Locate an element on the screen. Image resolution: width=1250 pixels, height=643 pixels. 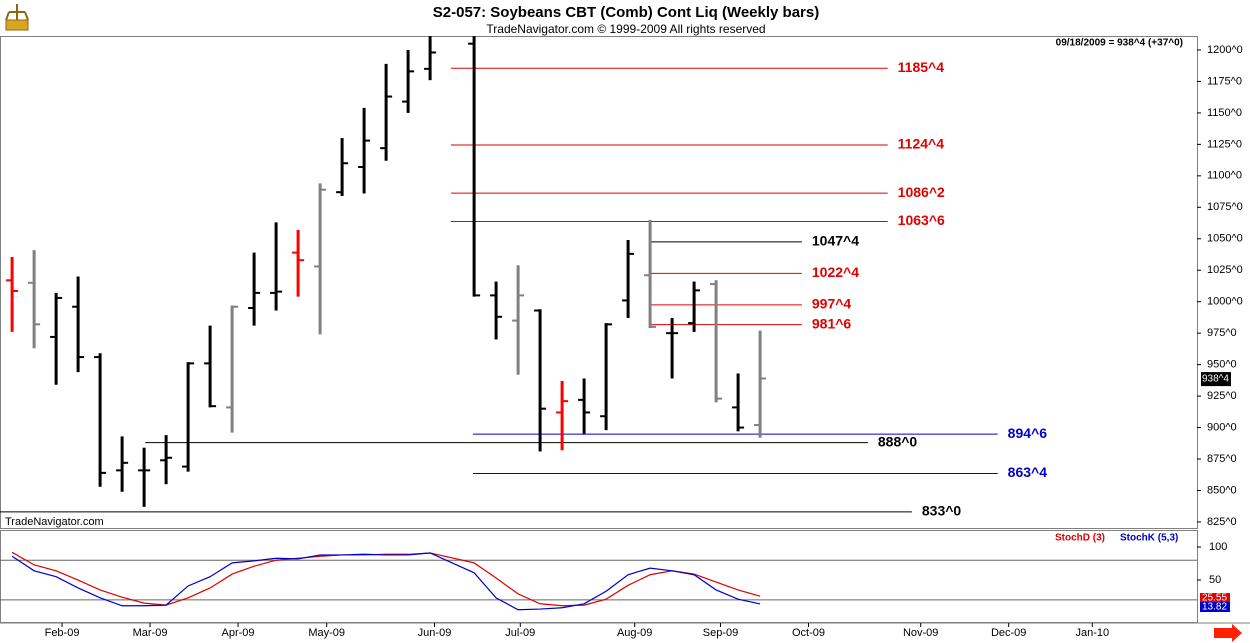
last-price-label: 938^4 is located at coordinates (1215, 379).